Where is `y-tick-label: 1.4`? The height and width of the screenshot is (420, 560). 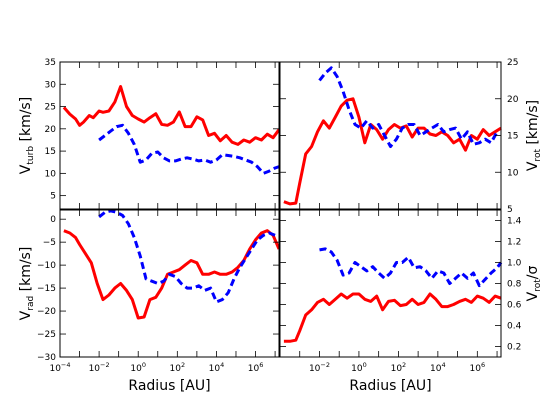
y-tick-label: 1.4 is located at coordinates (514, 222).